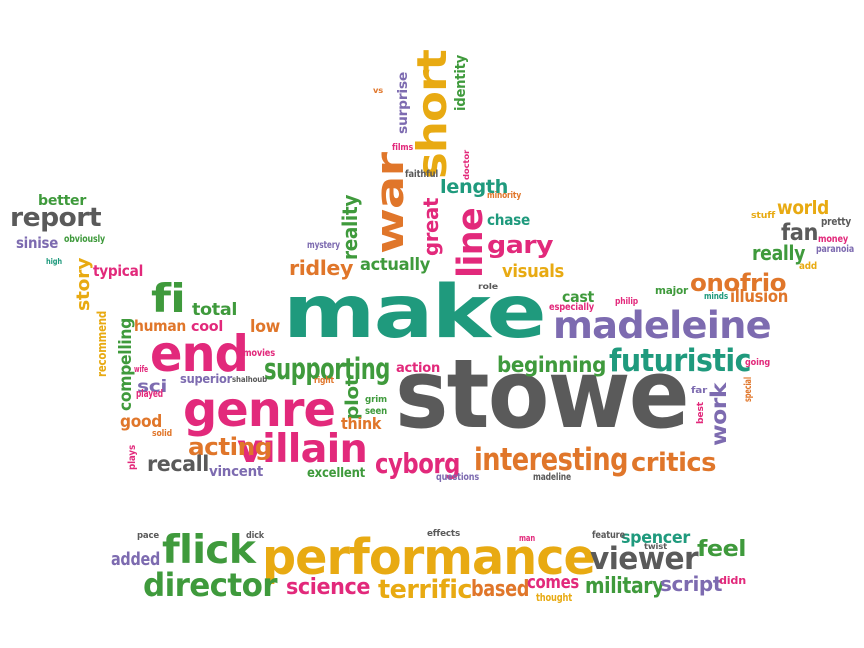 The height and width of the screenshot is (648, 864). I want to click on word-cast: cast, so click(578, 296).